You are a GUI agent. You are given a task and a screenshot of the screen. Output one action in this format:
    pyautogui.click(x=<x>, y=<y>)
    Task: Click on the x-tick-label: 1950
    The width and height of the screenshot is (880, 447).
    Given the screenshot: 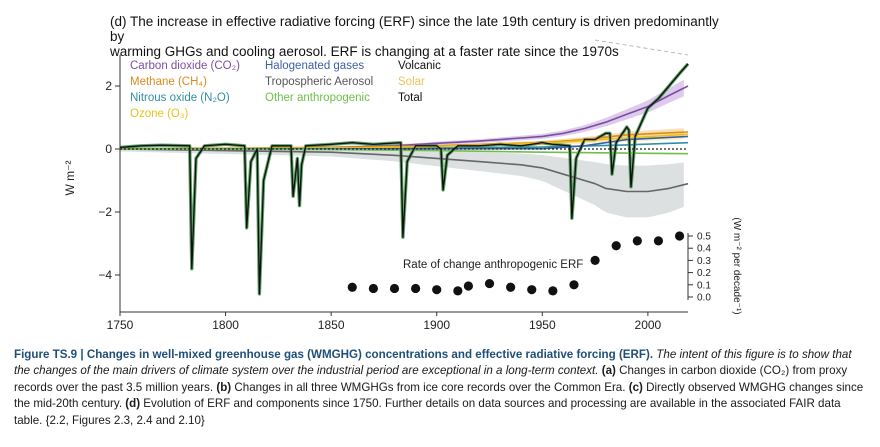 What is the action you would take?
    pyautogui.click(x=542, y=325)
    